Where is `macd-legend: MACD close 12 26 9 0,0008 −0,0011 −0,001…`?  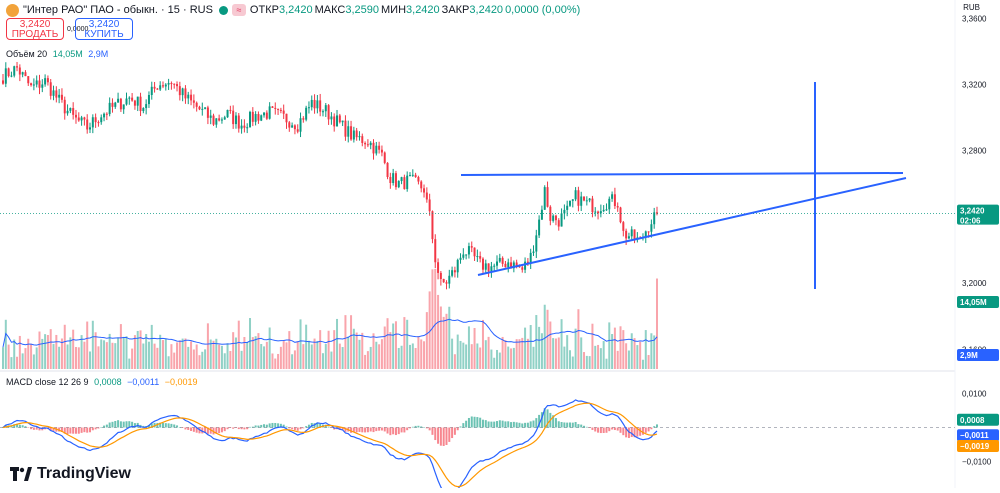
macd-legend: MACD close 12 26 9 0,0008 −0,0011 −0,001… is located at coordinates (102, 382).